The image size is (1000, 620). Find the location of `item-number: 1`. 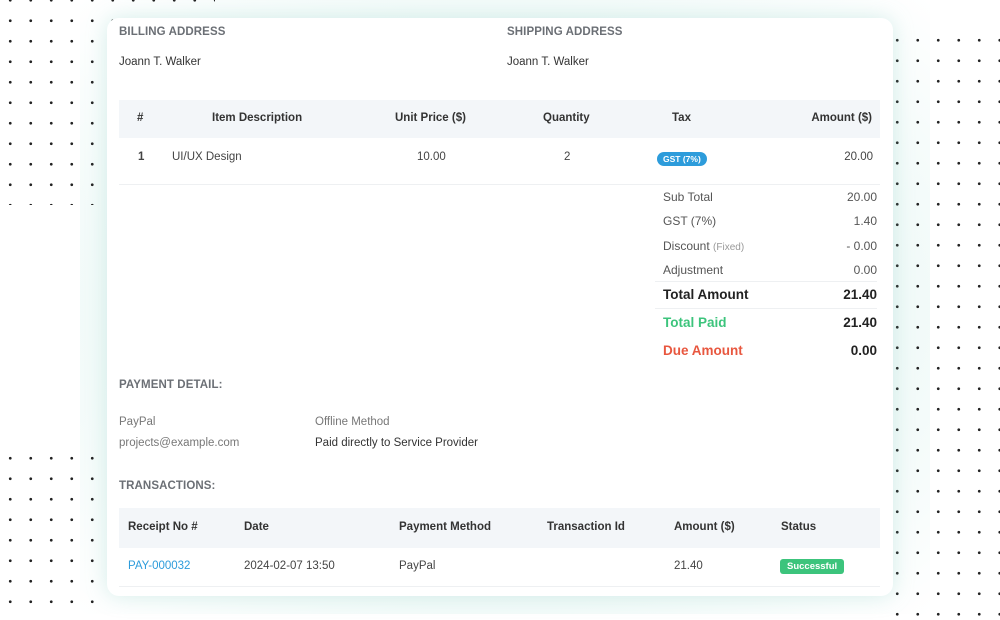

item-number: 1 is located at coordinates (141, 157).